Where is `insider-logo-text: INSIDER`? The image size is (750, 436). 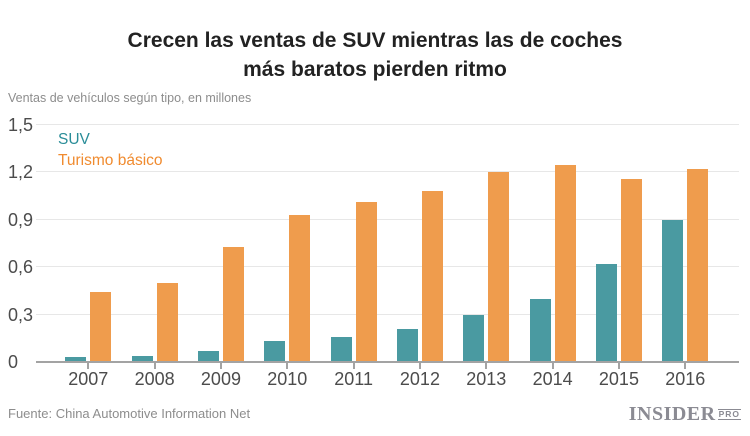
insider-logo-text: INSIDER is located at coordinates (672, 414).